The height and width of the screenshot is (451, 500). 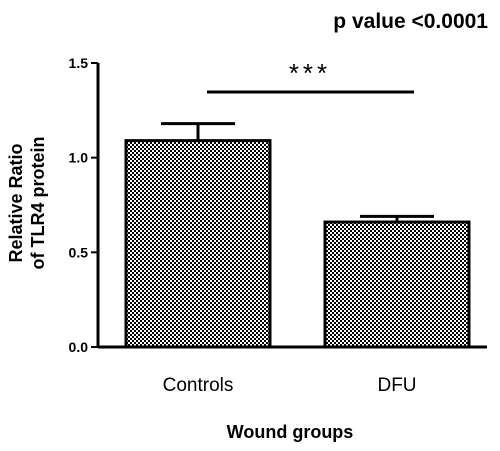 What do you see at coordinates (79, 252) in the screenshot?
I see `y-tick-label: 0.5` at bounding box center [79, 252].